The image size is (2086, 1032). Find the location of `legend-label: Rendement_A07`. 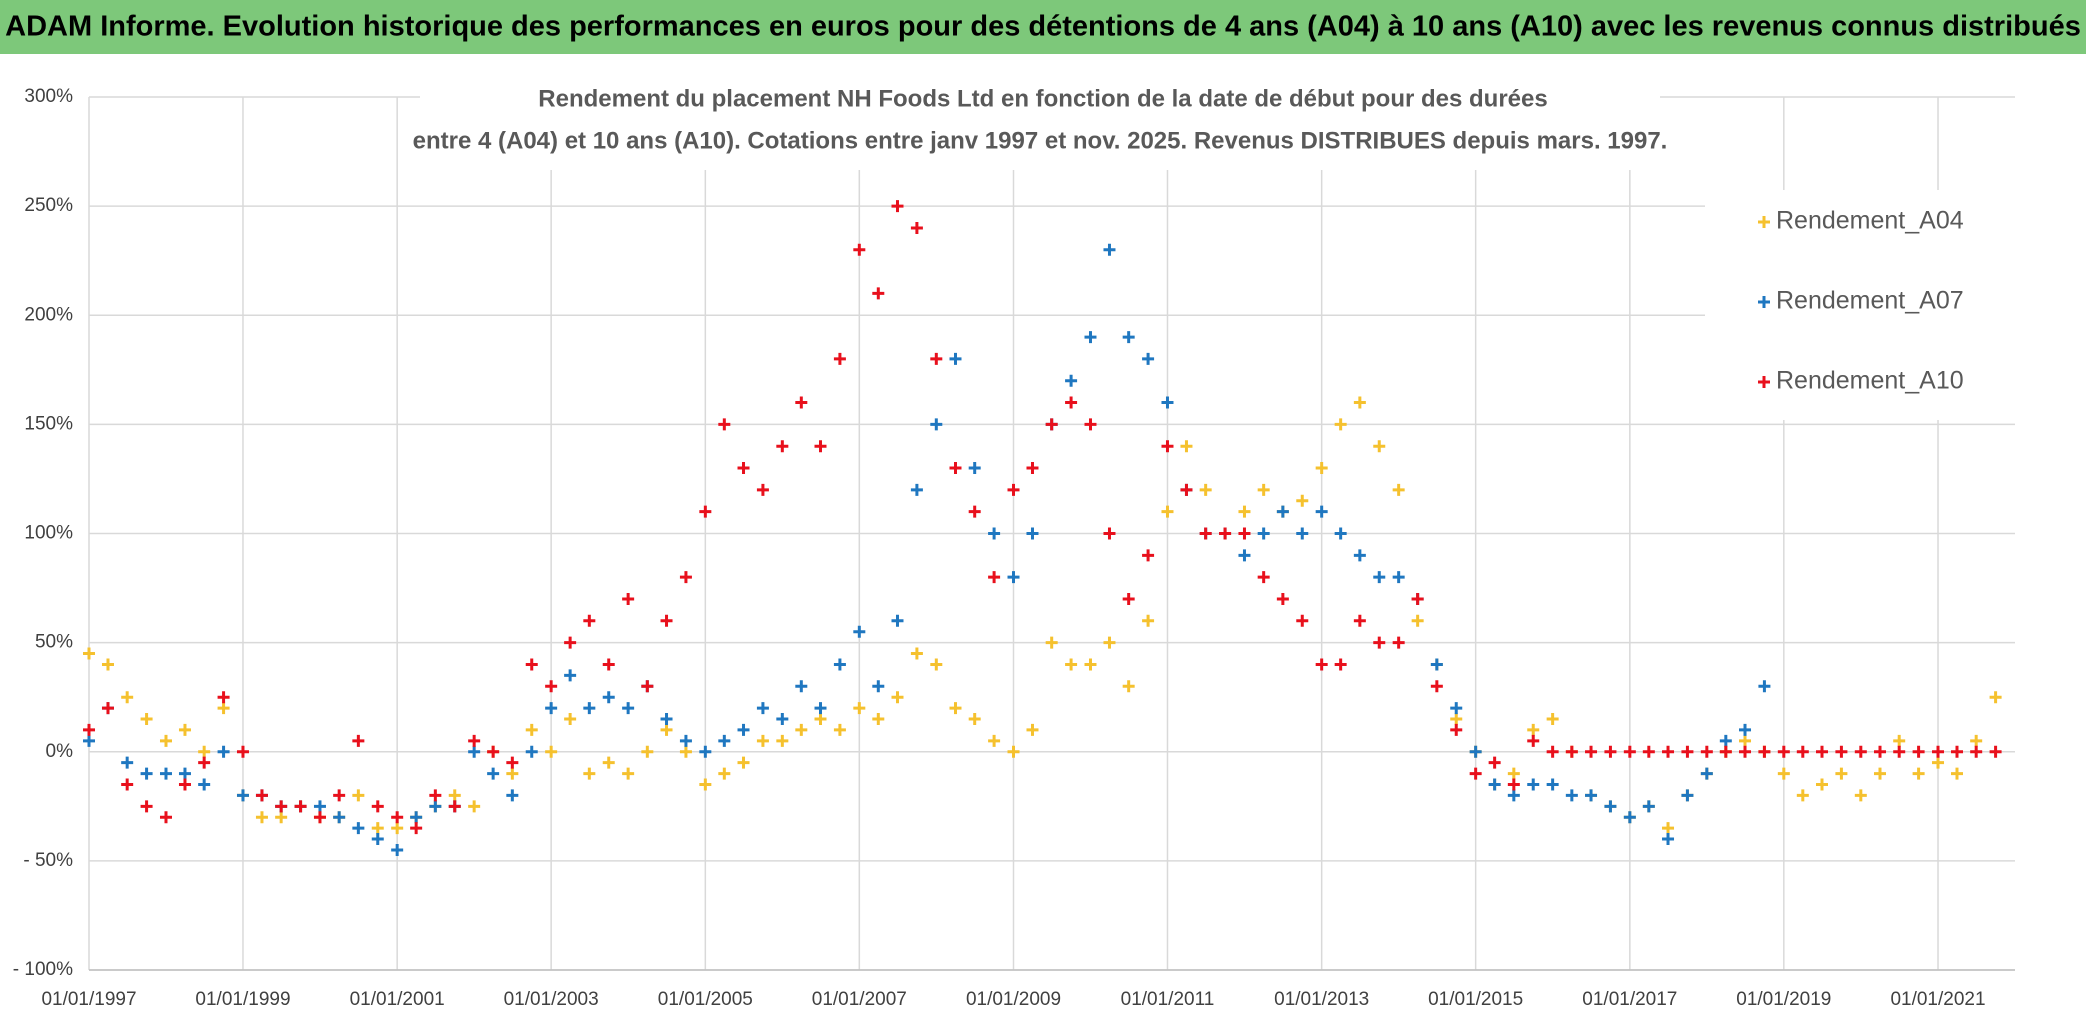

legend-label: Rendement_A07 is located at coordinates (1870, 301).